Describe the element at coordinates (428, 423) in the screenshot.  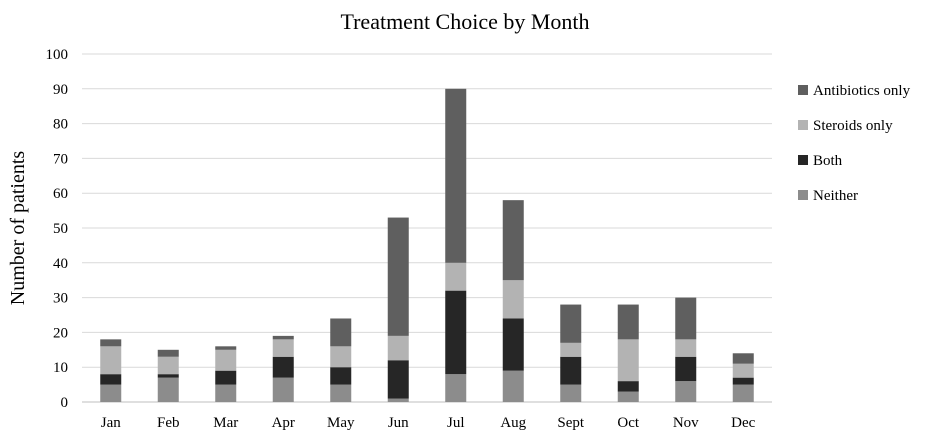
I see `x-tick-labels: Jan Feb Mar Apr May Jun Jul Aug Sept Oct Nov Dec` at that location.